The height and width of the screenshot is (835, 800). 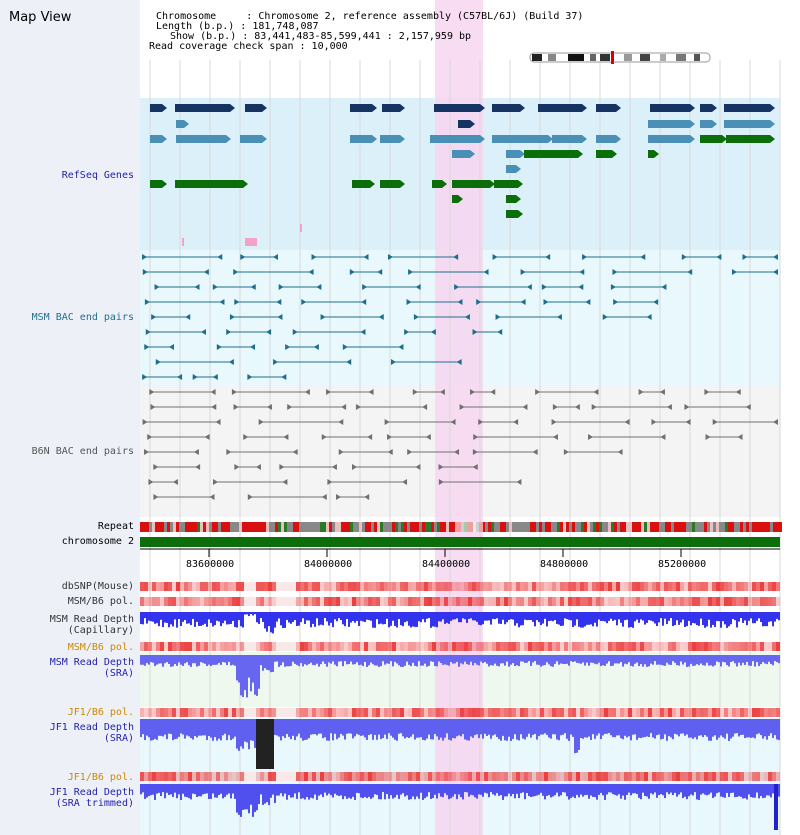 I want to click on track-label-repeat: Repeat, so click(x=115, y=526).